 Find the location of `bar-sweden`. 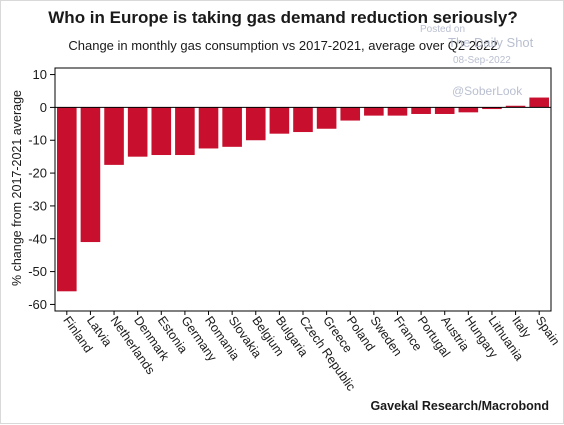

bar-sweden is located at coordinates (374, 111).